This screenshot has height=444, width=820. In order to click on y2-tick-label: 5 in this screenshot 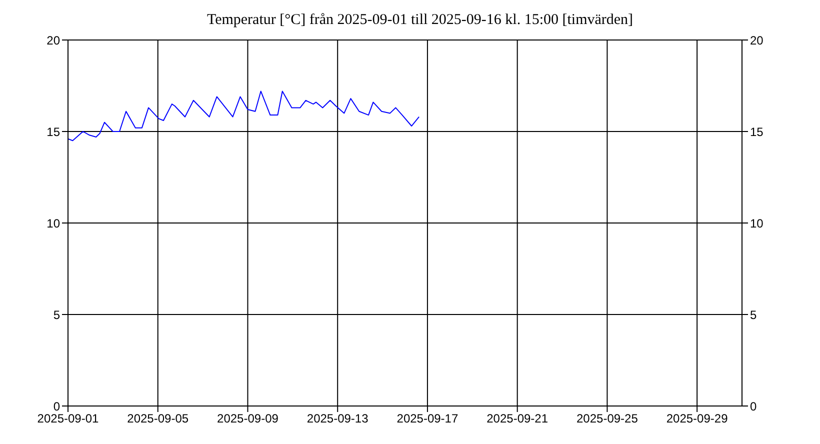, I will do `click(753, 315)`.